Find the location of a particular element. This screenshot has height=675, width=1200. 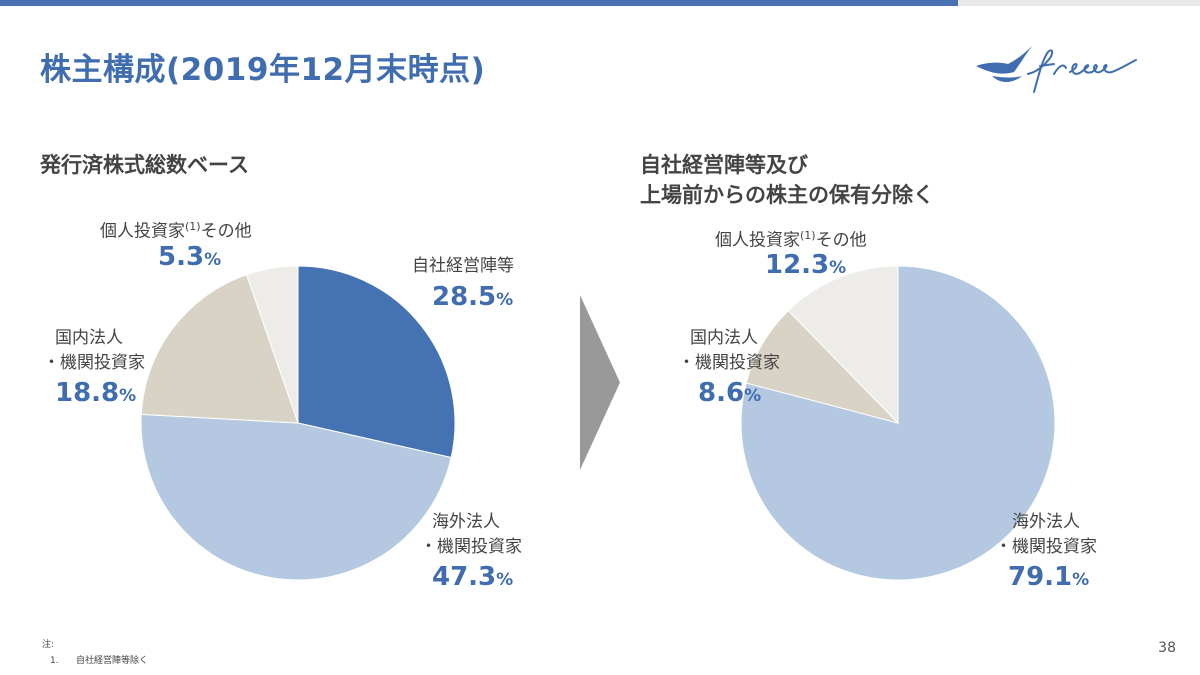

left-label-individual: 個人投資家(1)その他 is located at coordinates (176, 231).